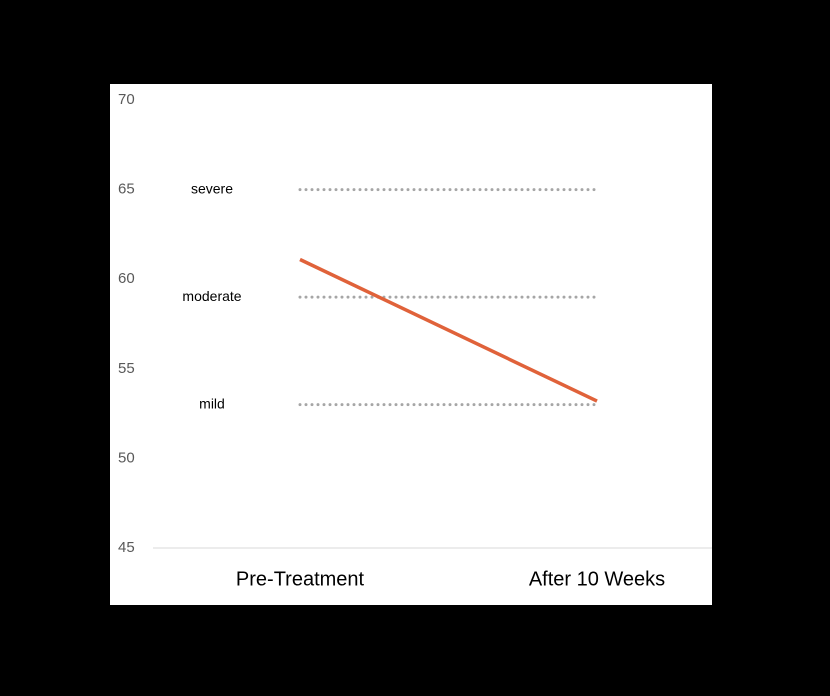  What do you see at coordinates (597, 579) in the screenshot?
I see `x-tick-label: After 10 Weeks` at bounding box center [597, 579].